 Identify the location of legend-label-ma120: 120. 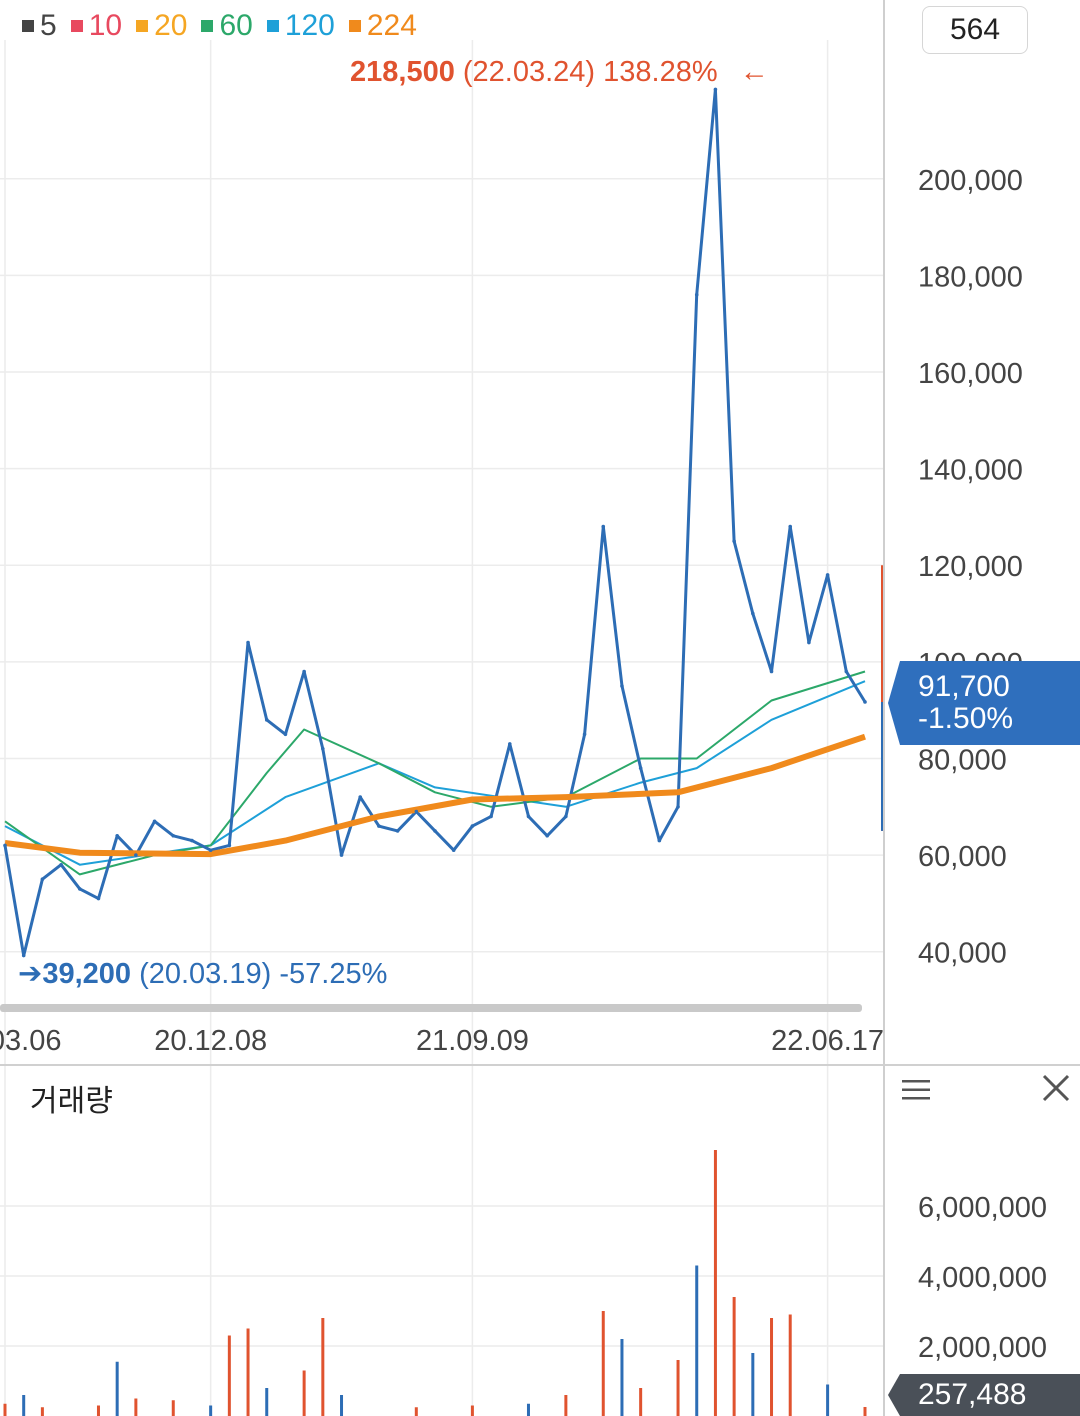
(309, 25).